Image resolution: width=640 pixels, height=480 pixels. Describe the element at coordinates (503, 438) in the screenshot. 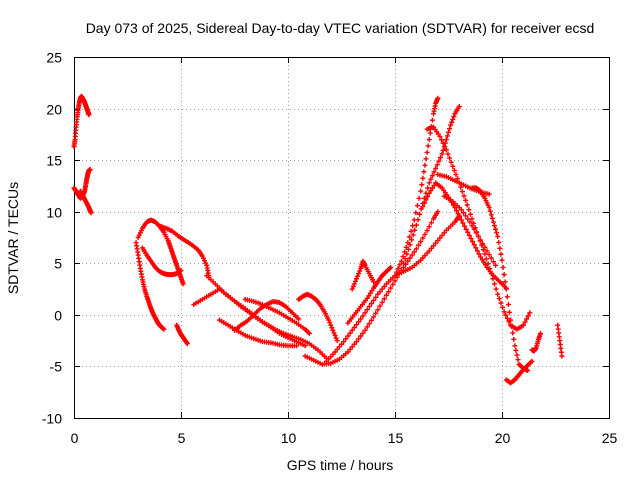

I see `x-tick-label: 20` at that location.